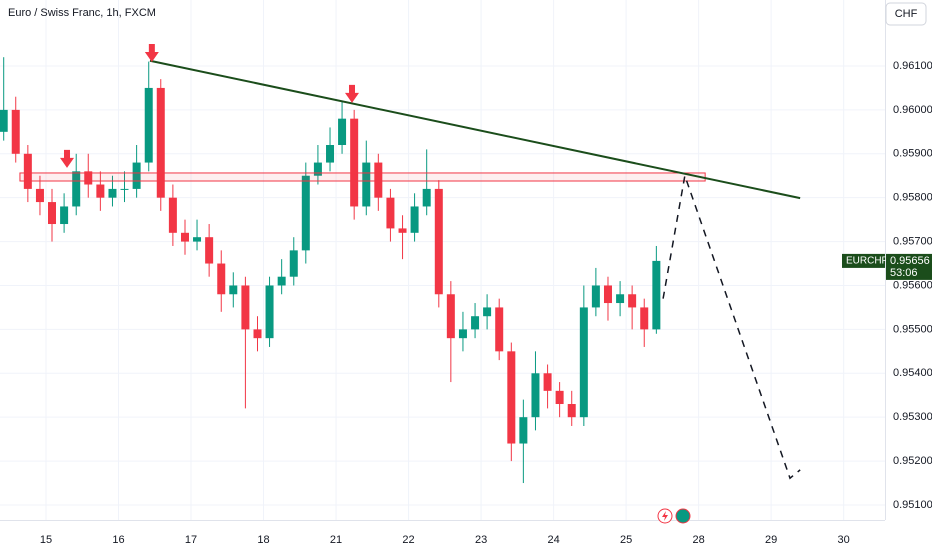 The height and width of the screenshot is (550, 932). What do you see at coordinates (481, 540) in the screenshot?
I see `x-tick-label: 23` at bounding box center [481, 540].